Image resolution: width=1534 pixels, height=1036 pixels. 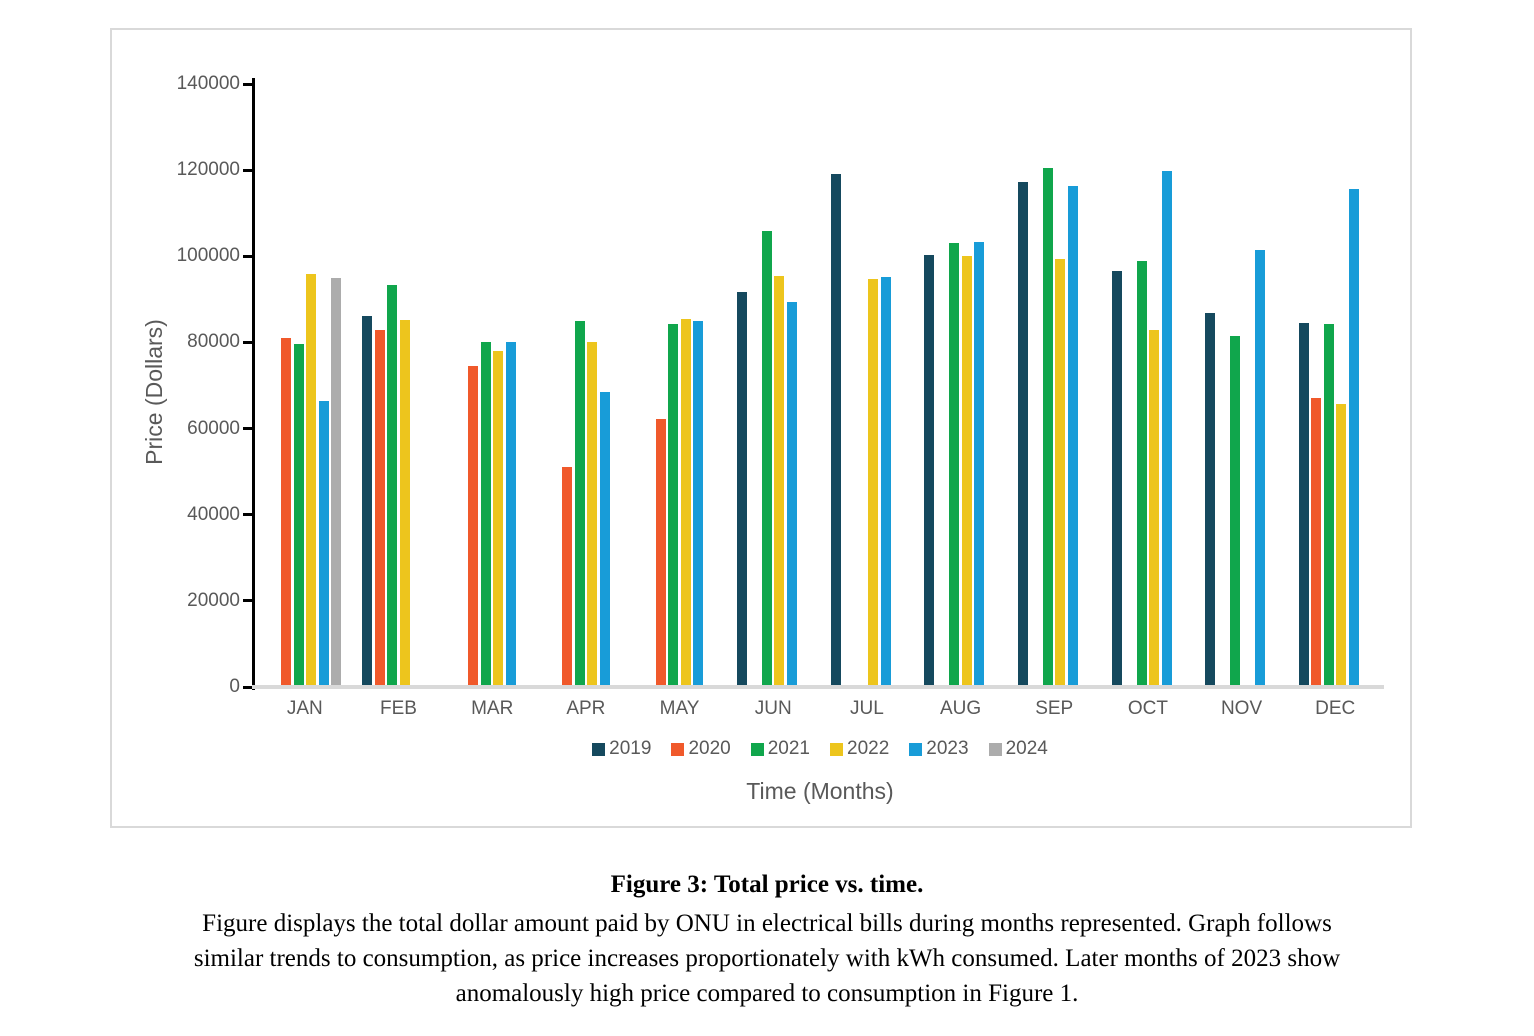 I want to click on bar-2020-mar, so click(x=473, y=526).